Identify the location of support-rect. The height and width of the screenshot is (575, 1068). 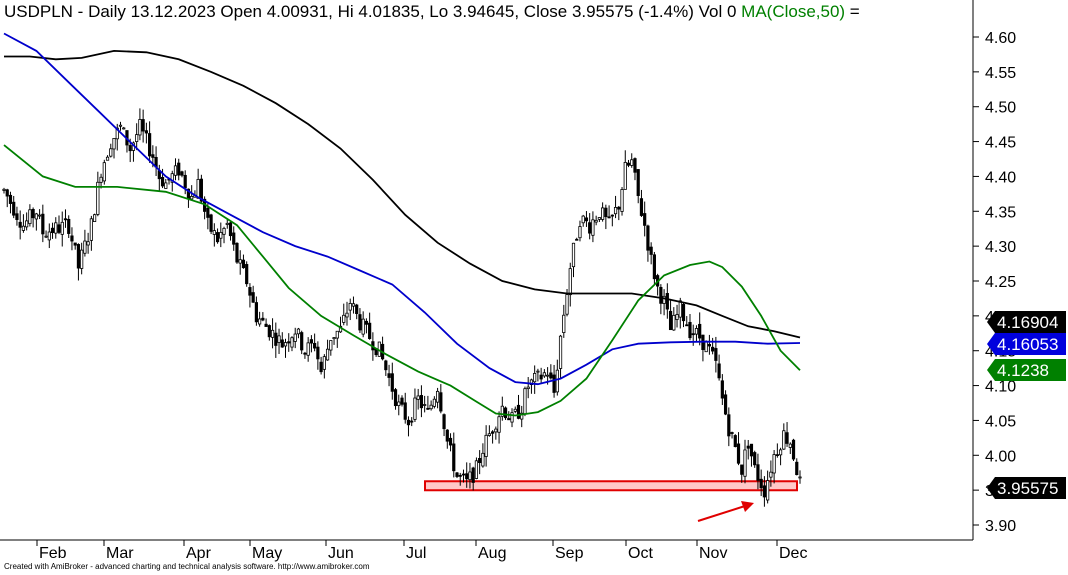
(611, 486).